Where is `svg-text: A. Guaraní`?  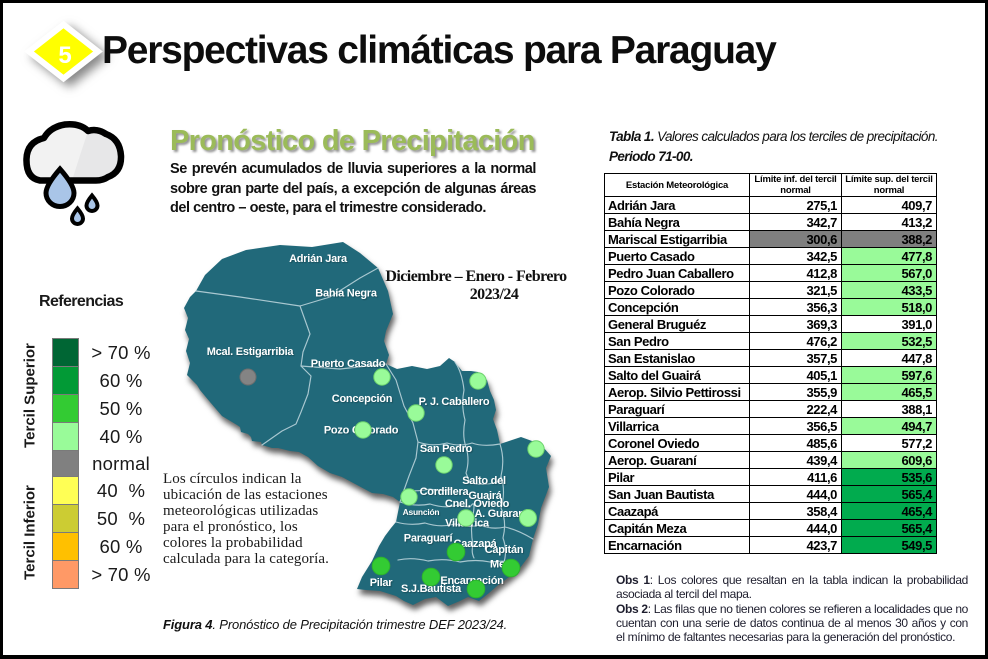
svg-text: A. Guaraní is located at coordinates (501, 514).